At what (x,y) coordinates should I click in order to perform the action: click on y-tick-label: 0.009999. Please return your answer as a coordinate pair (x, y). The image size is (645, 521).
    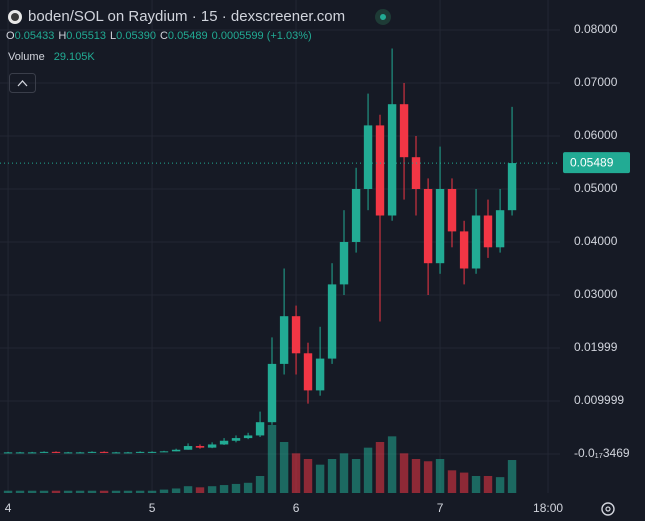
    Looking at the image, I should click on (599, 400).